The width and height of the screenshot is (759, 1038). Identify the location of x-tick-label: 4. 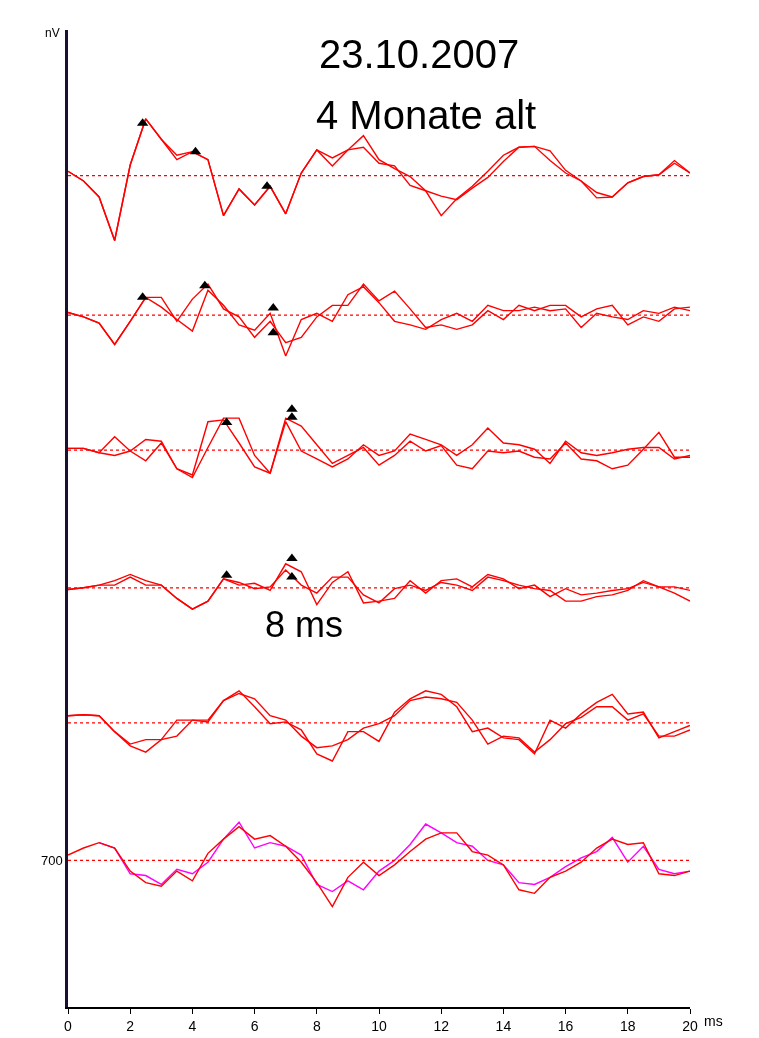
(192, 1025).